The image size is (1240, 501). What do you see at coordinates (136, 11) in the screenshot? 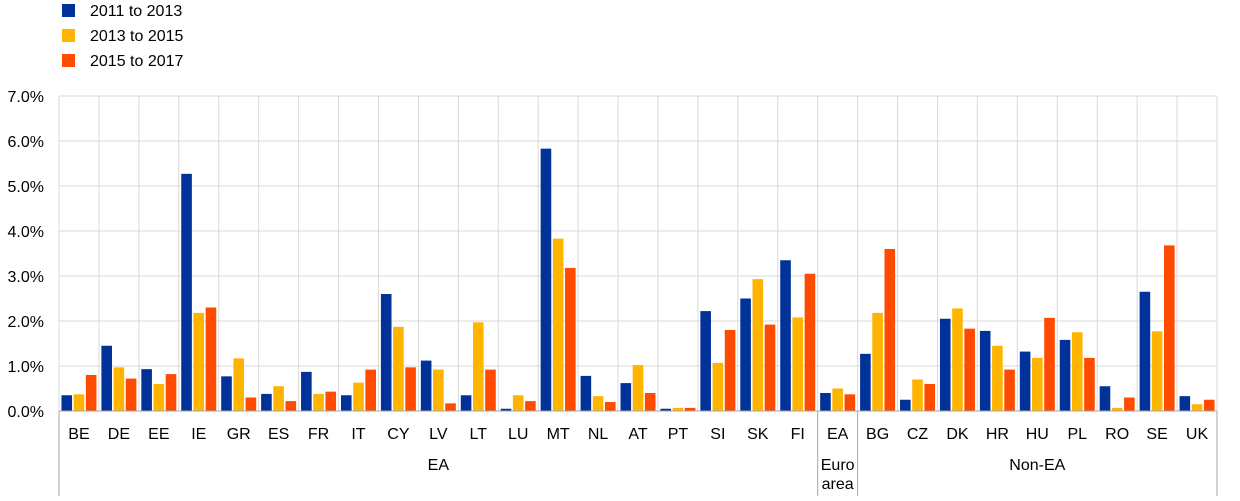
I see `legend-label: 2011 to 2013` at bounding box center [136, 11].